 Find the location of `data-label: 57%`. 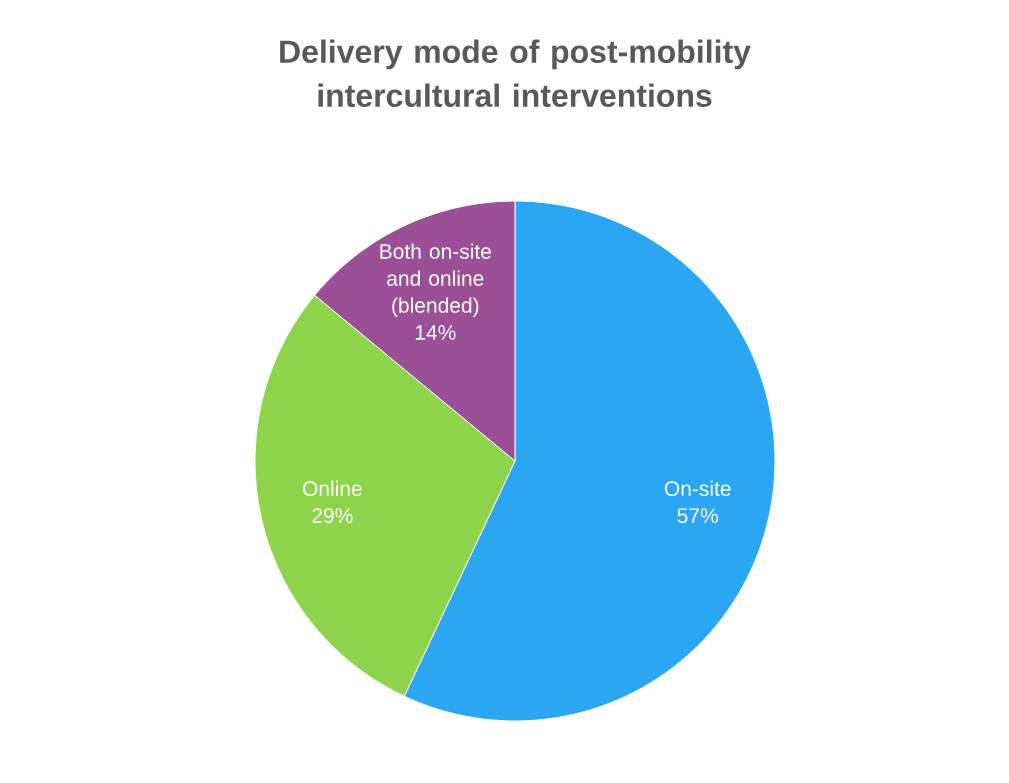

data-label: 57% is located at coordinates (697, 516).